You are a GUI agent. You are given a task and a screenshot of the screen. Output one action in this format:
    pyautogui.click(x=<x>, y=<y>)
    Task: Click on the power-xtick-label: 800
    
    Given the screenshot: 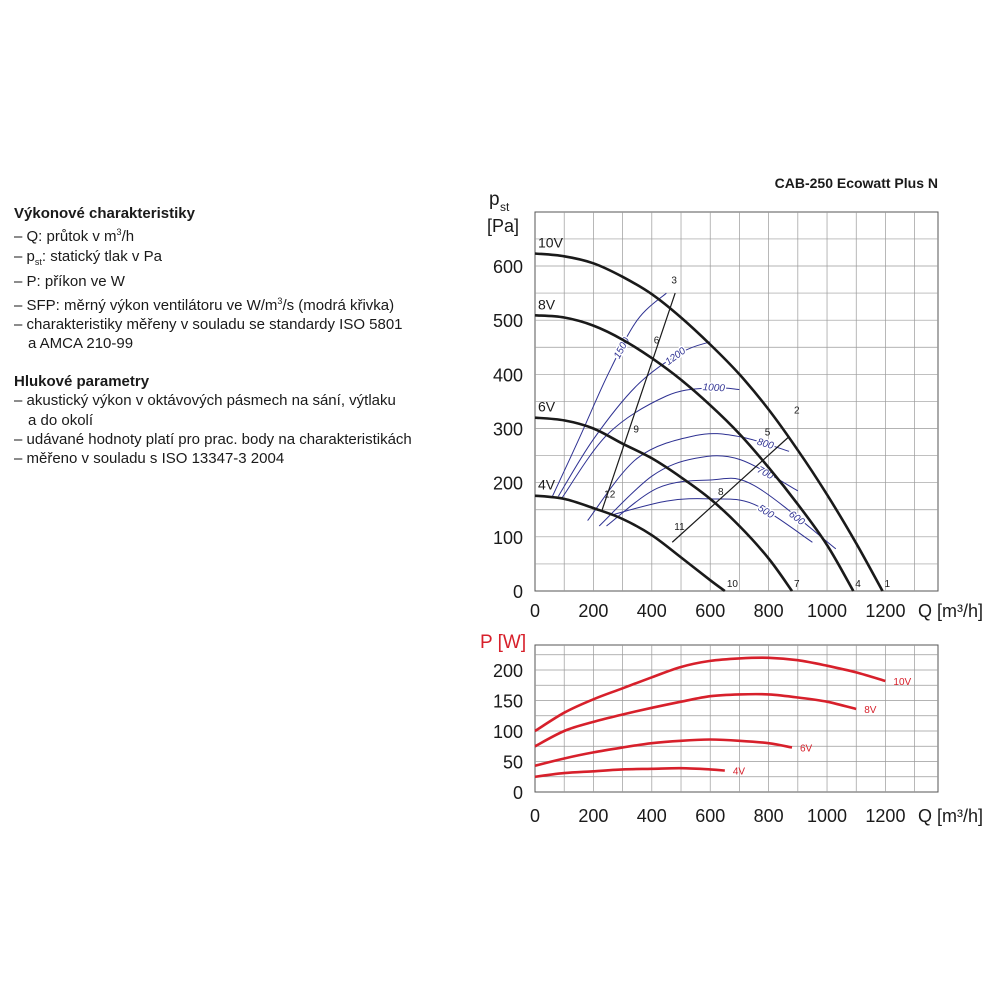 What is the action you would take?
    pyautogui.click(x=769, y=816)
    